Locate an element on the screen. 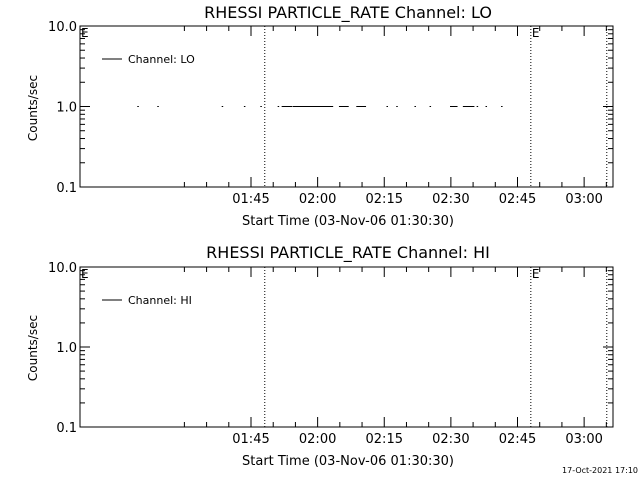  chart-title: RHESSI PARTICLE_RATE Channel: HI is located at coordinates (348, 253).